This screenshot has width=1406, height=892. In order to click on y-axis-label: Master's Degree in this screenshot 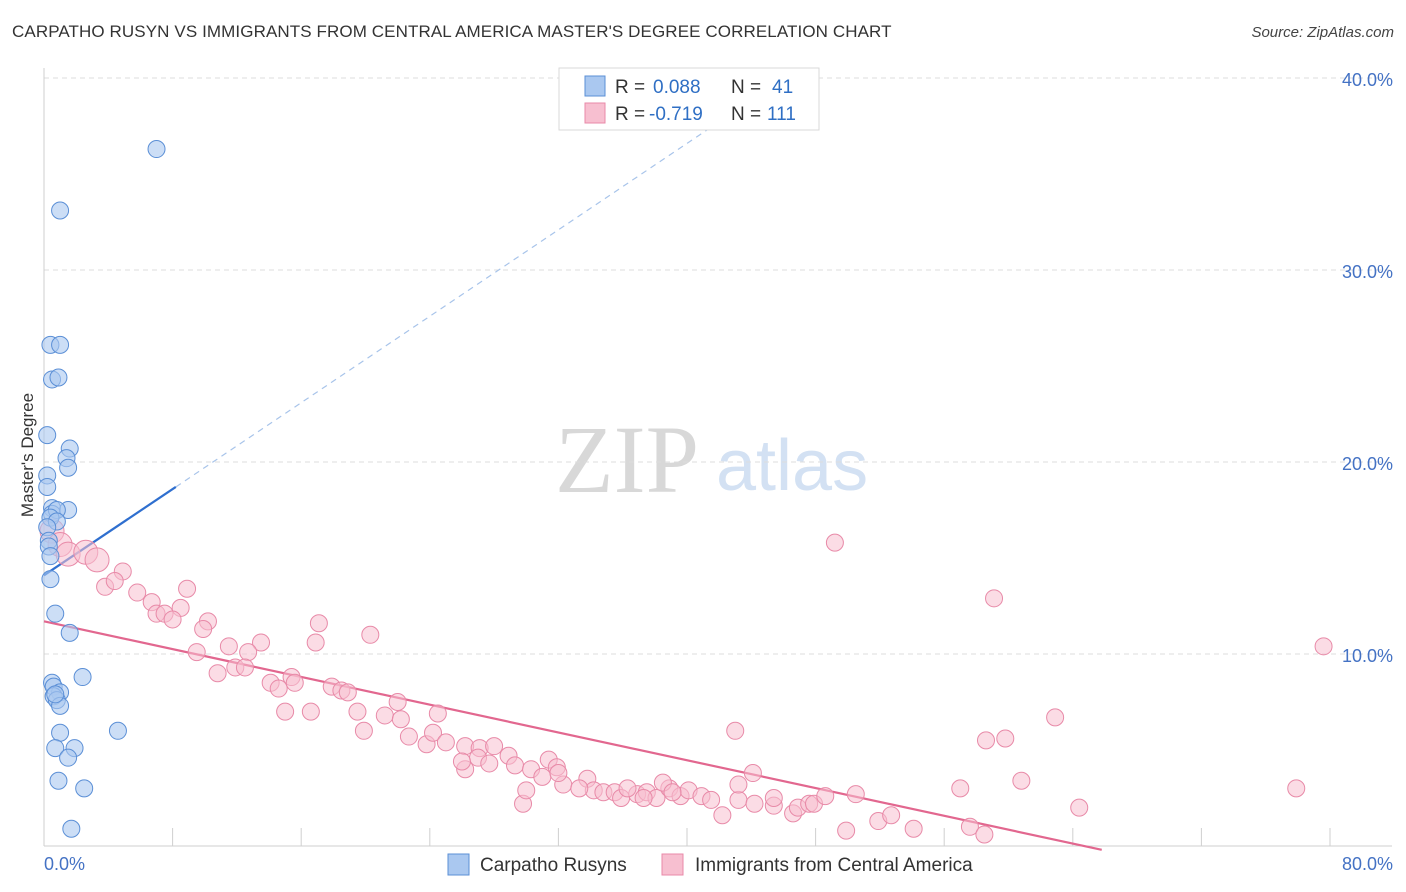, I will do `click(27, 455)`.